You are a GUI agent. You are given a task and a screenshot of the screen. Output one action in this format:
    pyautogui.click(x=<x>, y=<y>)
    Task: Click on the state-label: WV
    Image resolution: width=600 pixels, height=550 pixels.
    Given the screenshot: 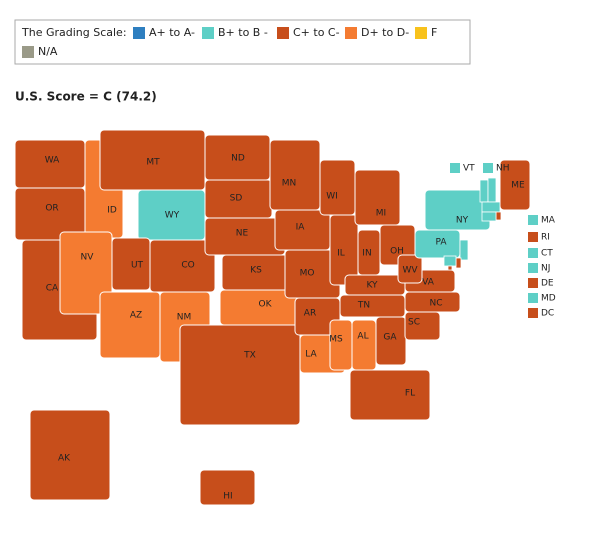 What is the action you would take?
    pyautogui.click(x=410, y=271)
    